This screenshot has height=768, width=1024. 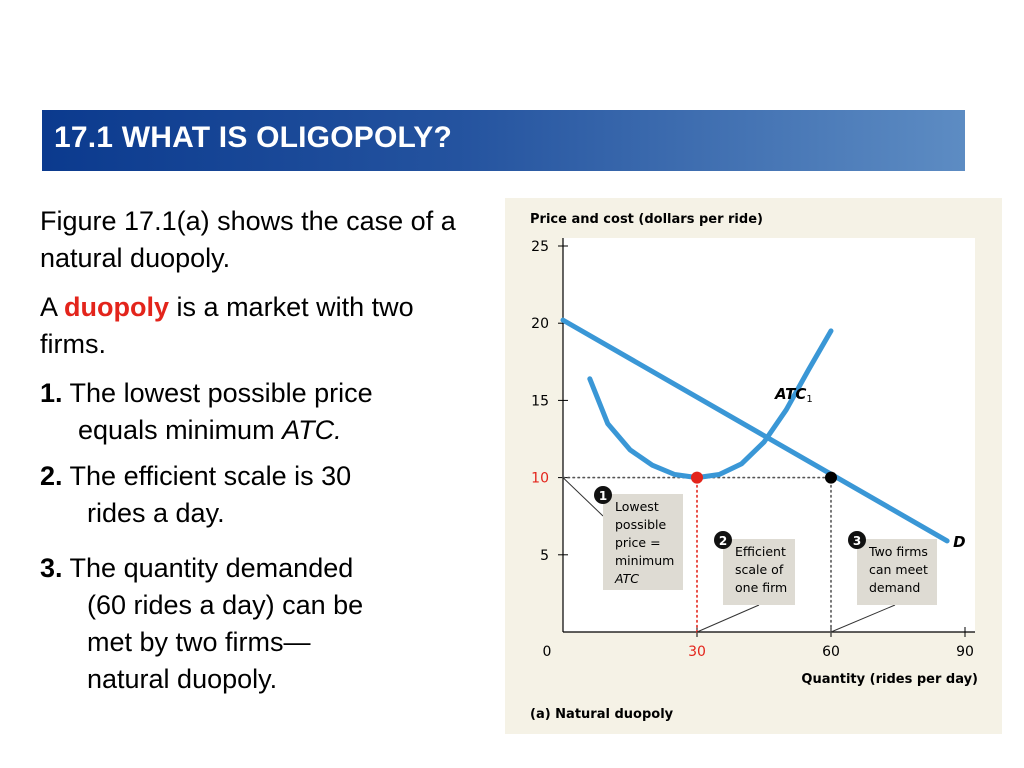 I want to click on y-axis-label: Price and cost (dollars per ride), so click(x=646, y=219).